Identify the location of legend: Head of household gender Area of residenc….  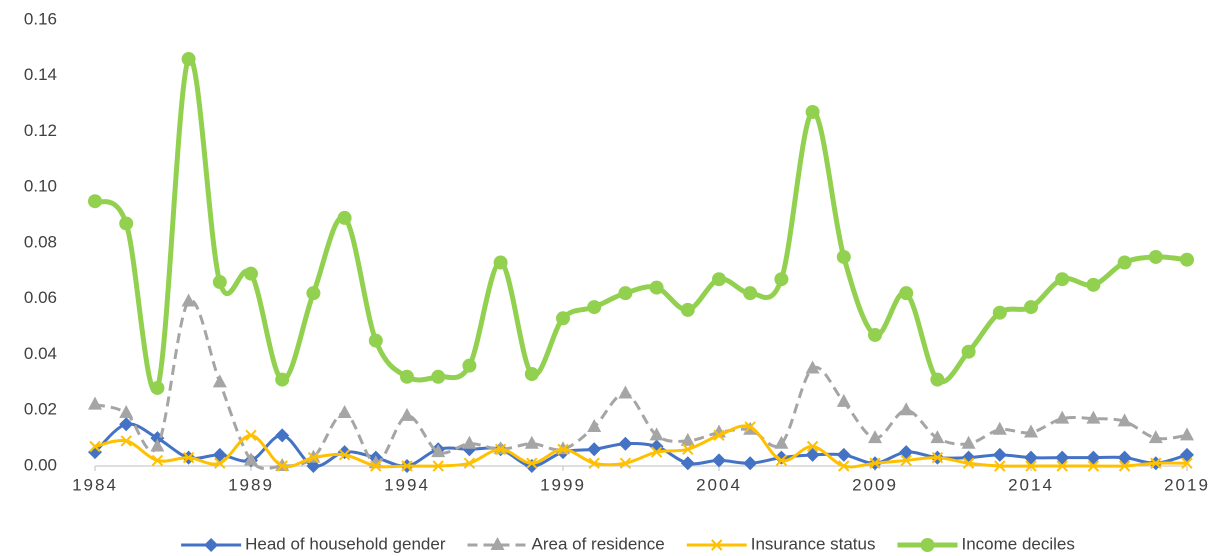
(628, 543).